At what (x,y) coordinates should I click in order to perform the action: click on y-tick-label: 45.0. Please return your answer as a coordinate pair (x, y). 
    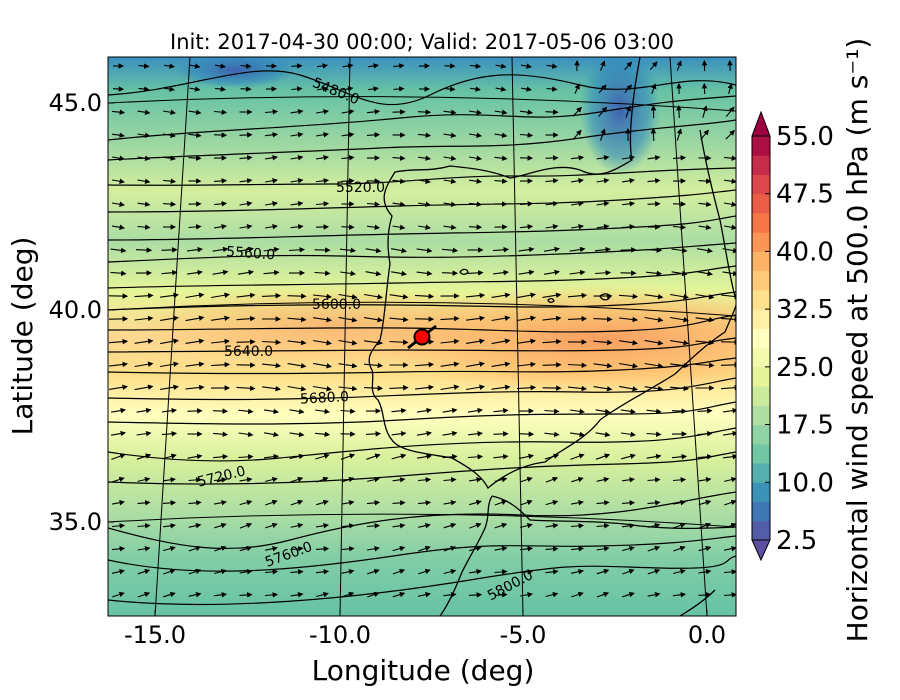
    Looking at the image, I should click on (75, 103).